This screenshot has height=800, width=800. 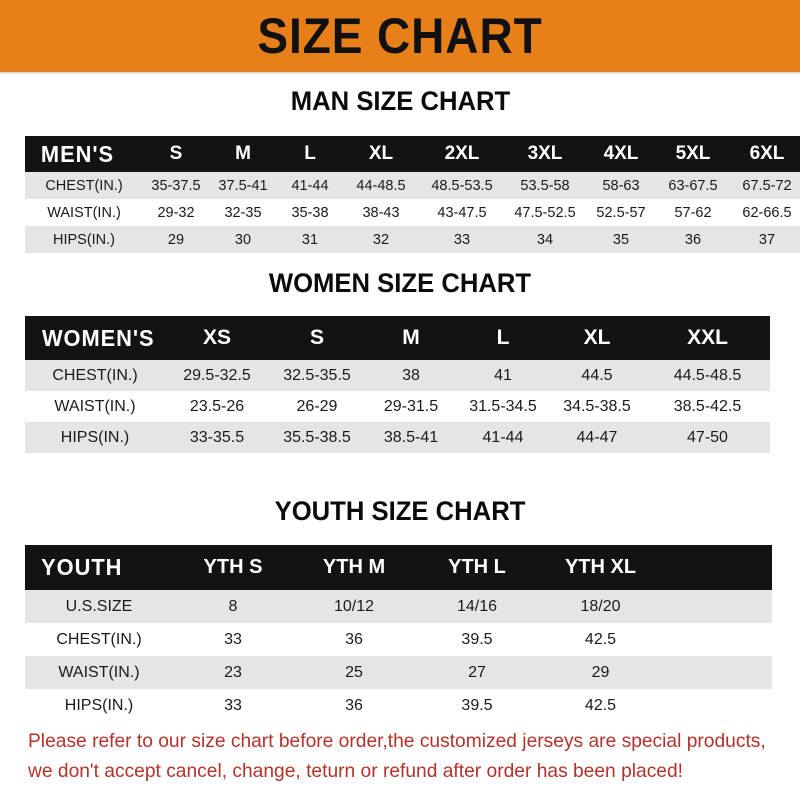 What do you see at coordinates (597, 375) in the screenshot?
I see `women-cell: 44.5` at bounding box center [597, 375].